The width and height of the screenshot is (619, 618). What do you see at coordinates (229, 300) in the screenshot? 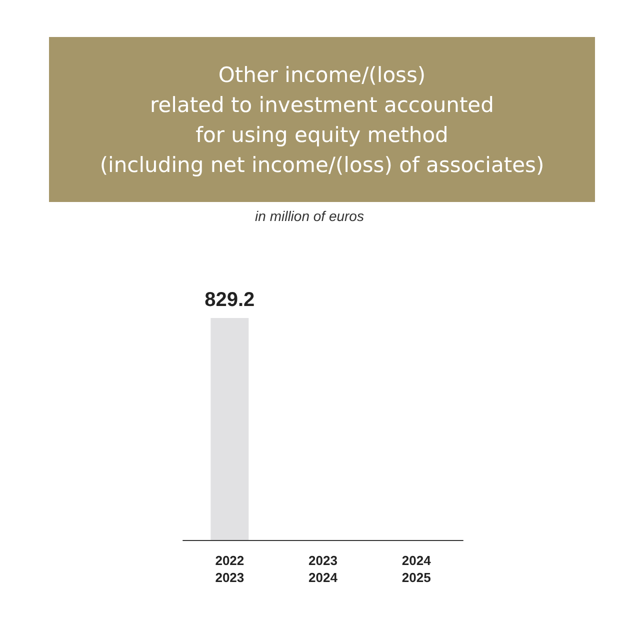
I see `data-label: 829.2` at bounding box center [229, 300].